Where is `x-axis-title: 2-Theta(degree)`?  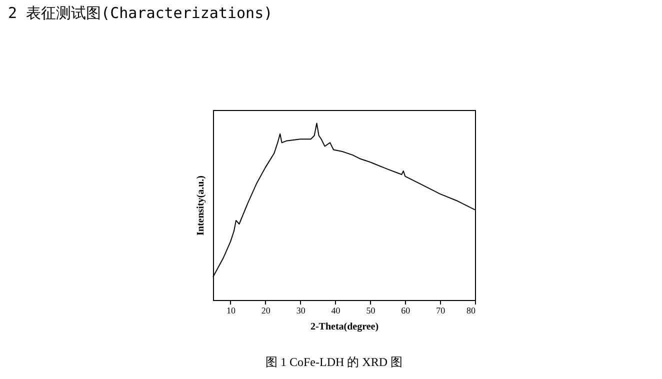
x-axis-title: 2-Theta(degree) is located at coordinates (344, 327).